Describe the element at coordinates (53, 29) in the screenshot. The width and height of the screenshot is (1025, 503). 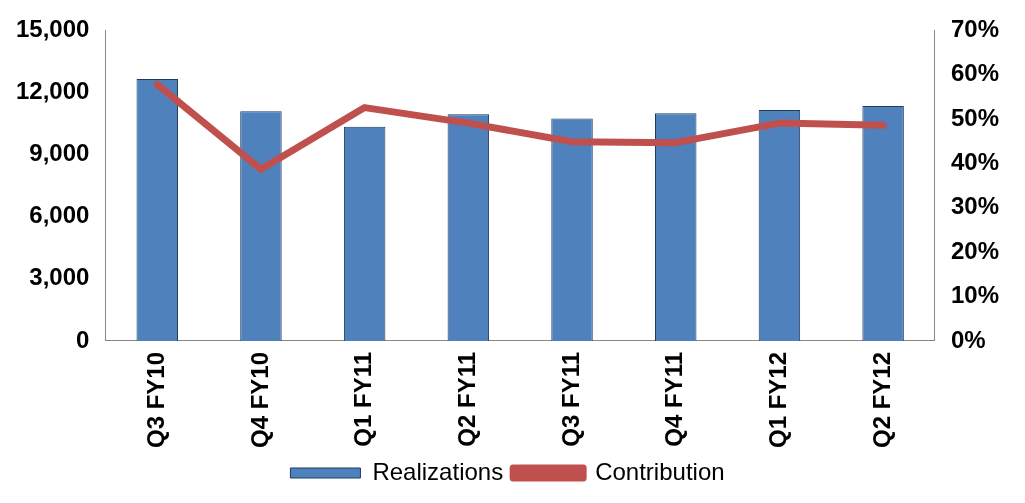
I see `y-tick-label: 15,000` at that location.